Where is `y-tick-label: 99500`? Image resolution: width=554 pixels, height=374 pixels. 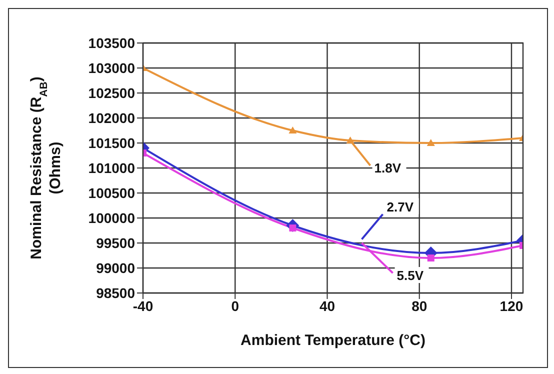
y-tick-label: 99500 is located at coordinates (116, 242).